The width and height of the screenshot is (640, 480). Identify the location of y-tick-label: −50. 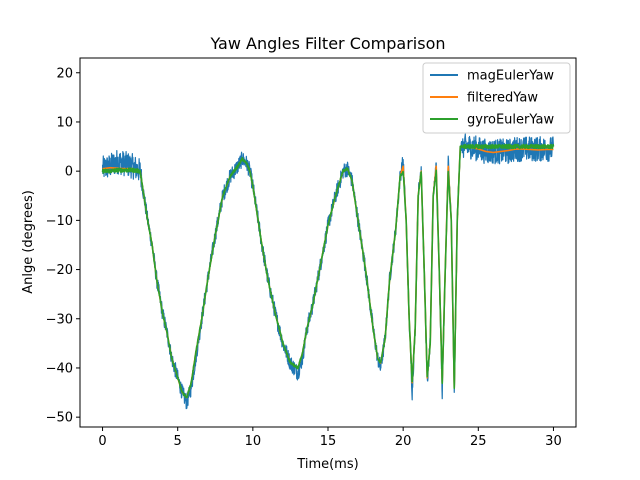
(59, 418).